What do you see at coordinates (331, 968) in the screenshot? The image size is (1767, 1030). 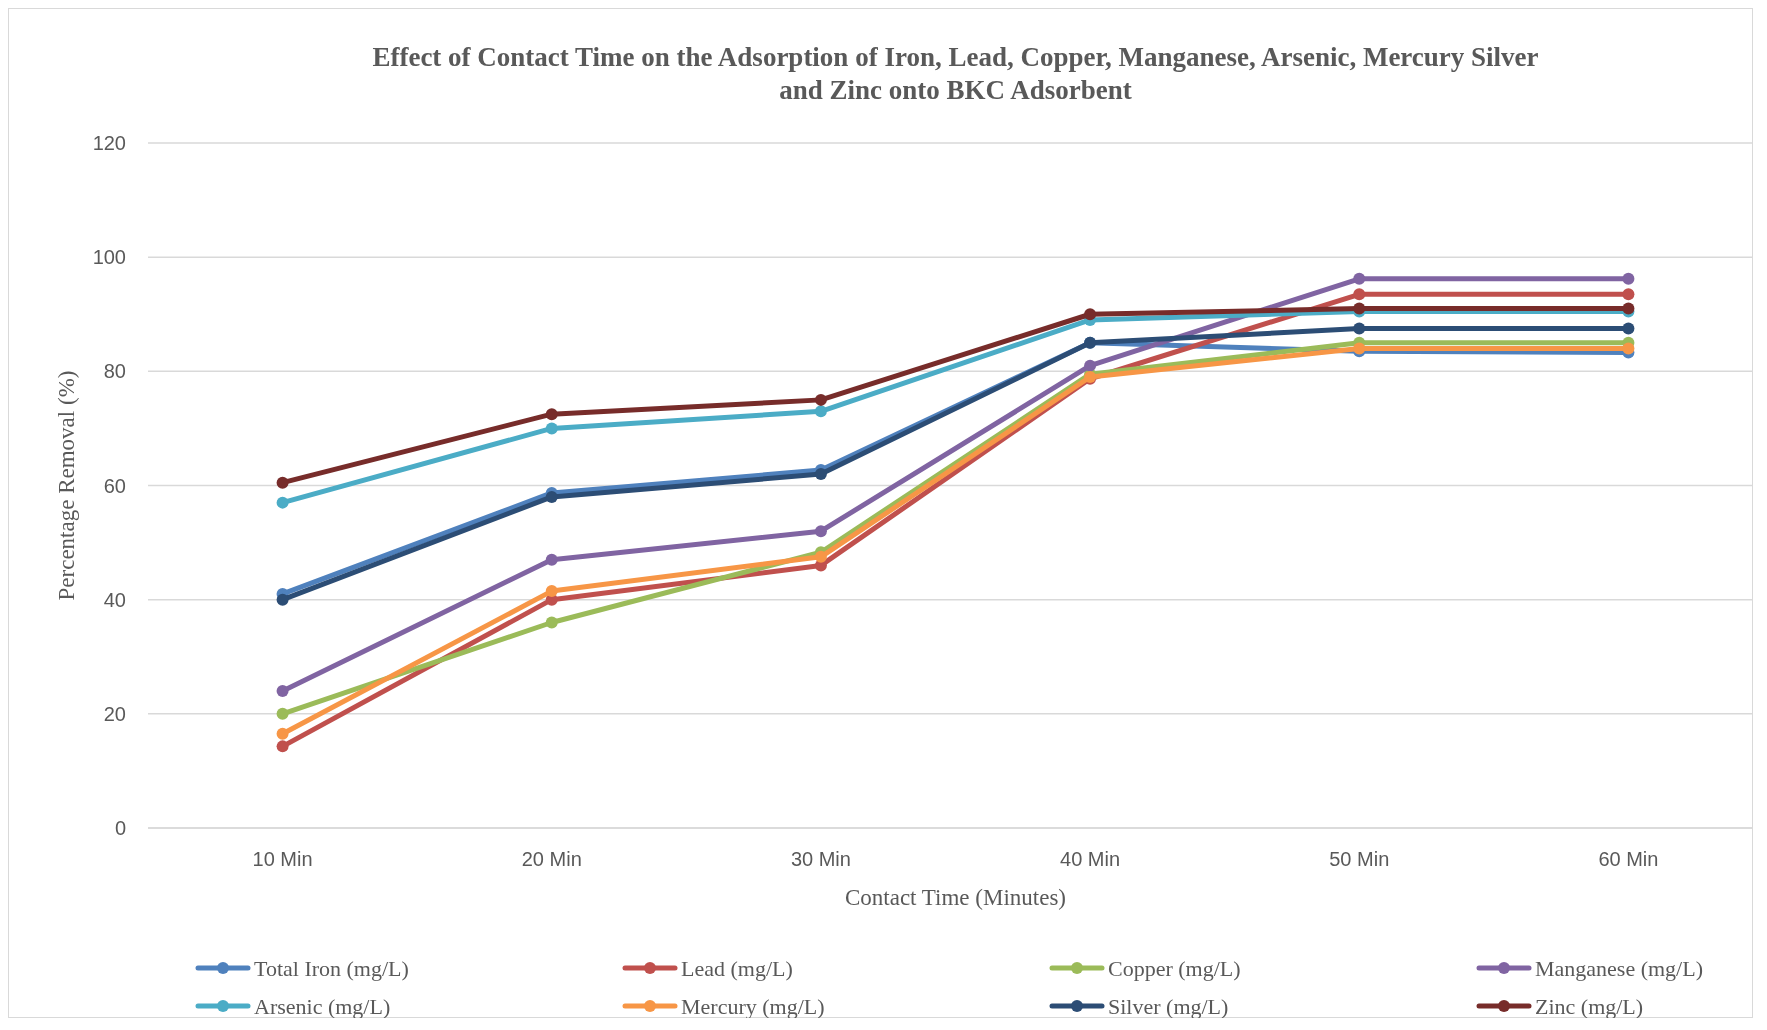 I see `legend-label: Total Iron (mg/L)` at bounding box center [331, 968].